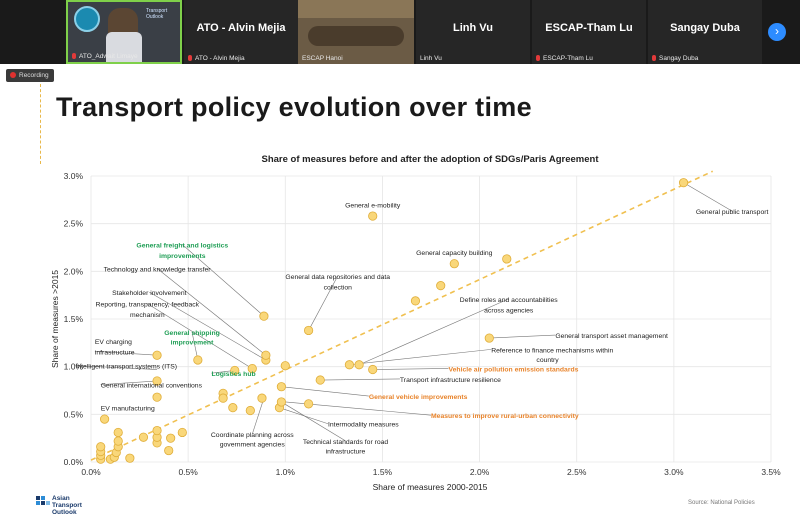 The height and width of the screenshot is (523, 800). I want to click on slide-title: Transport policy evolution over time, so click(294, 107).